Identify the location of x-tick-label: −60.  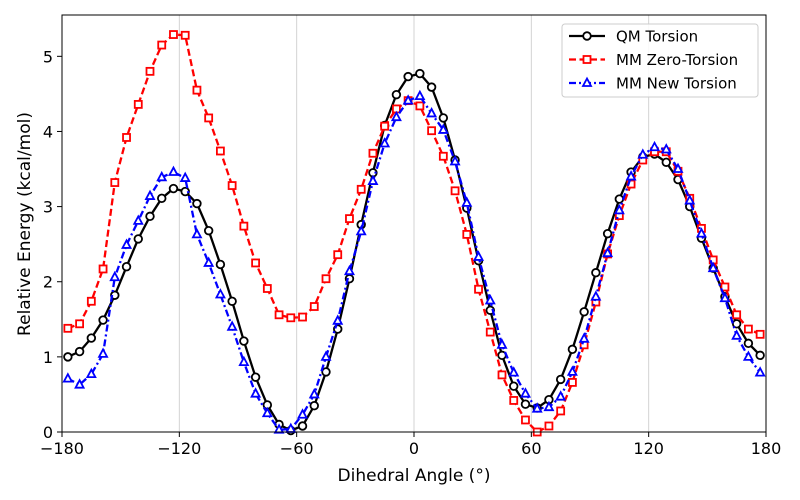
(297, 448).